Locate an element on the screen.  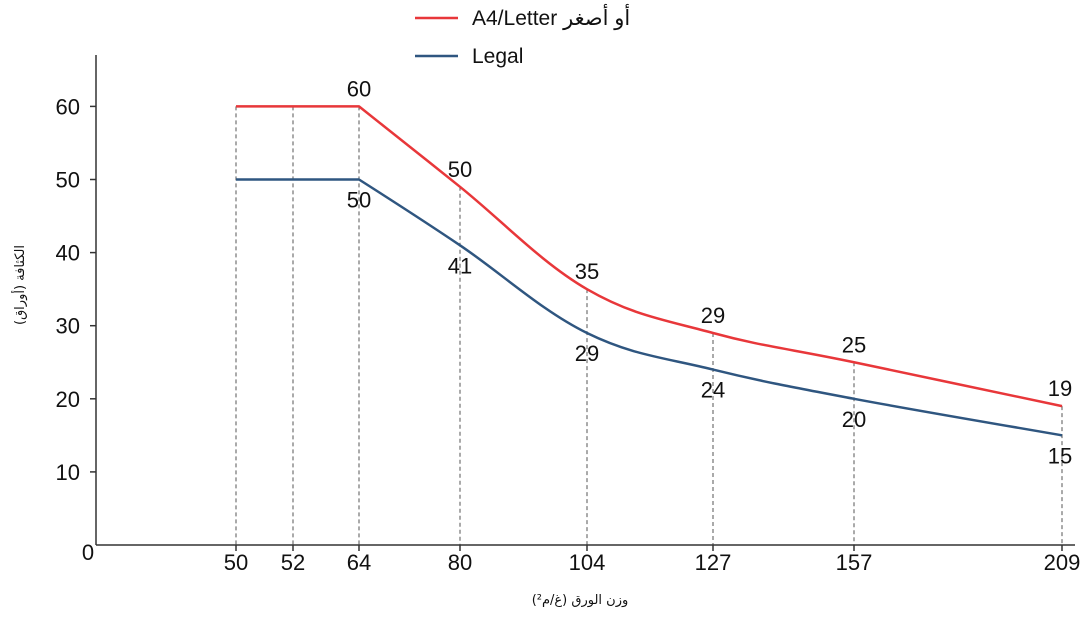
x-axis-title: وزن الورق (غ/م²) is located at coordinates (580, 600).